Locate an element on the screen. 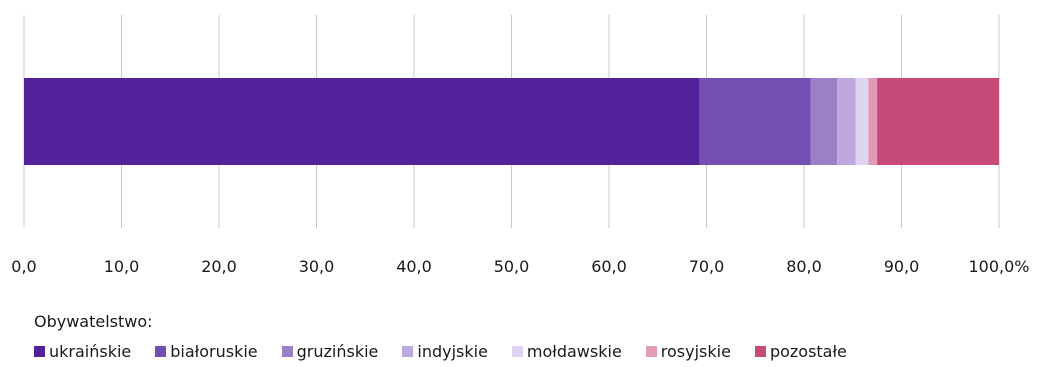  legend-item: gruzińskie is located at coordinates (330, 351).